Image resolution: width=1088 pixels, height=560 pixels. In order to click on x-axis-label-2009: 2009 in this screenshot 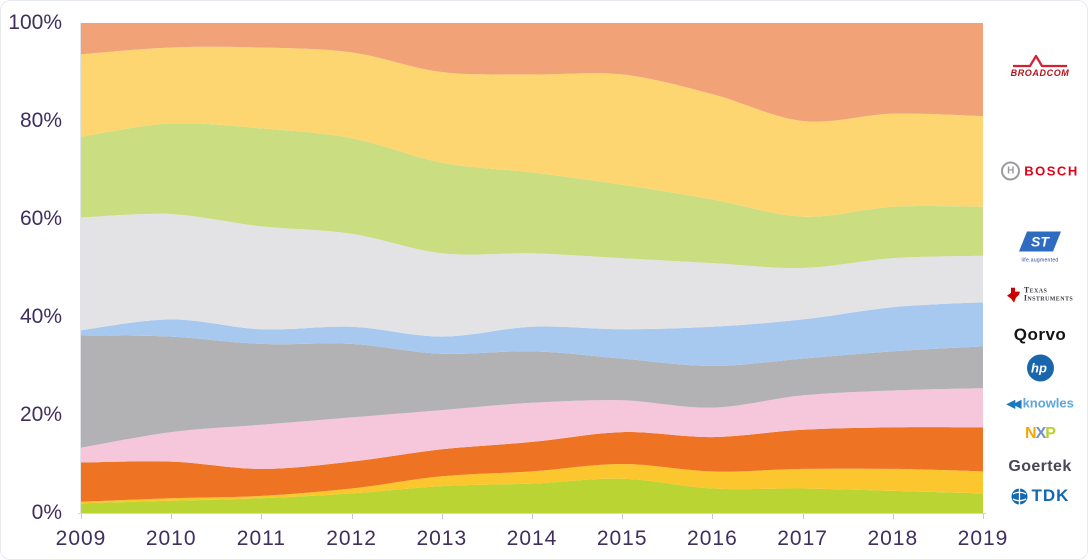, I will do `click(81, 538)`.